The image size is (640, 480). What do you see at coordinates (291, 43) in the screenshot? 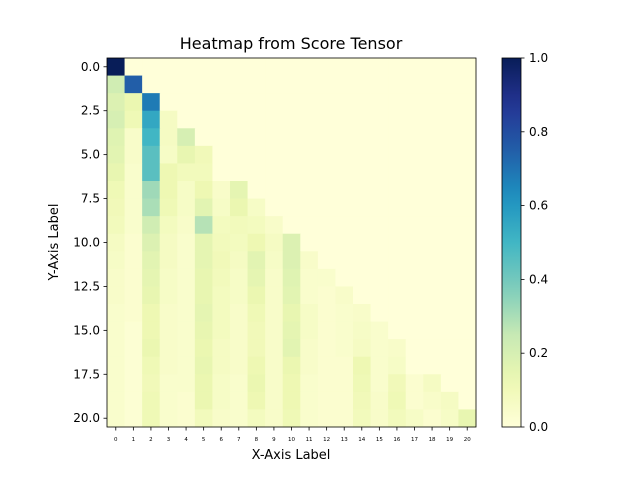
I see `chart-title: Heatmap from Score Tensor` at bounding box center [291, 43].